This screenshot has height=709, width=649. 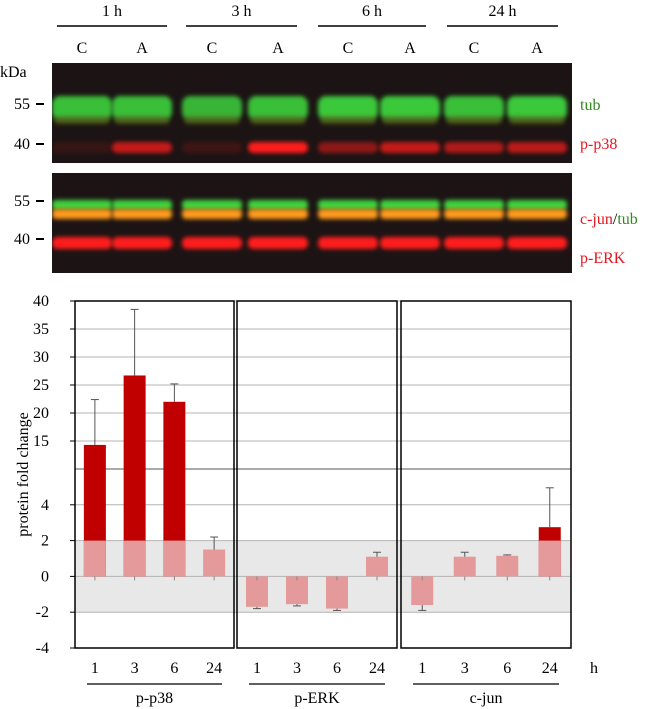 I want to click on group-label: p-ERK, so click(x=317, y=698).